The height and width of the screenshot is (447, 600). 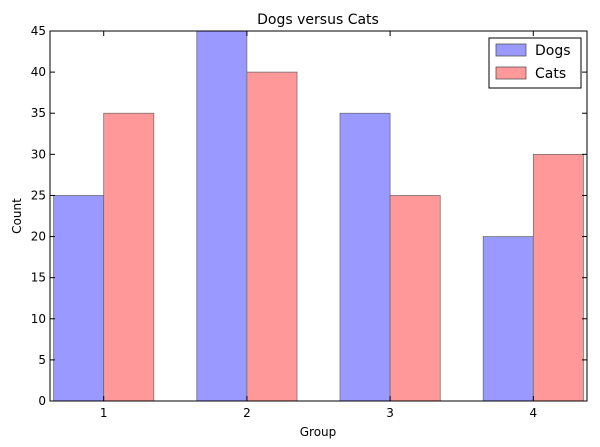 What do you see at coordinates (42, 360) in the screenshot?
I see `y-tick-label: 5` at bounding box center [42, 360].